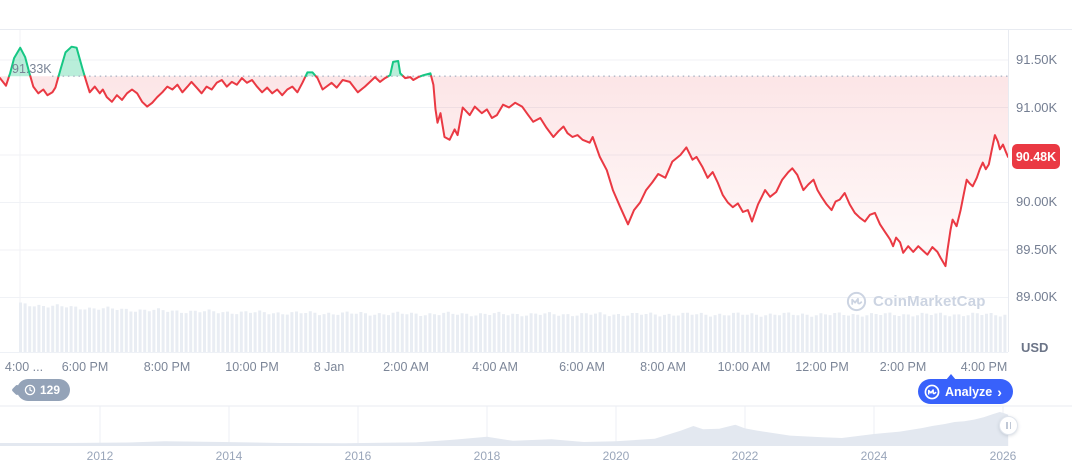 Image resolution: width=1072 pixels, height=470 pixels. What do you see at coordinates (856, 301) in the screenshot?
I see `coinmarketcap-logo-icon` at bounding box center [856, 301].